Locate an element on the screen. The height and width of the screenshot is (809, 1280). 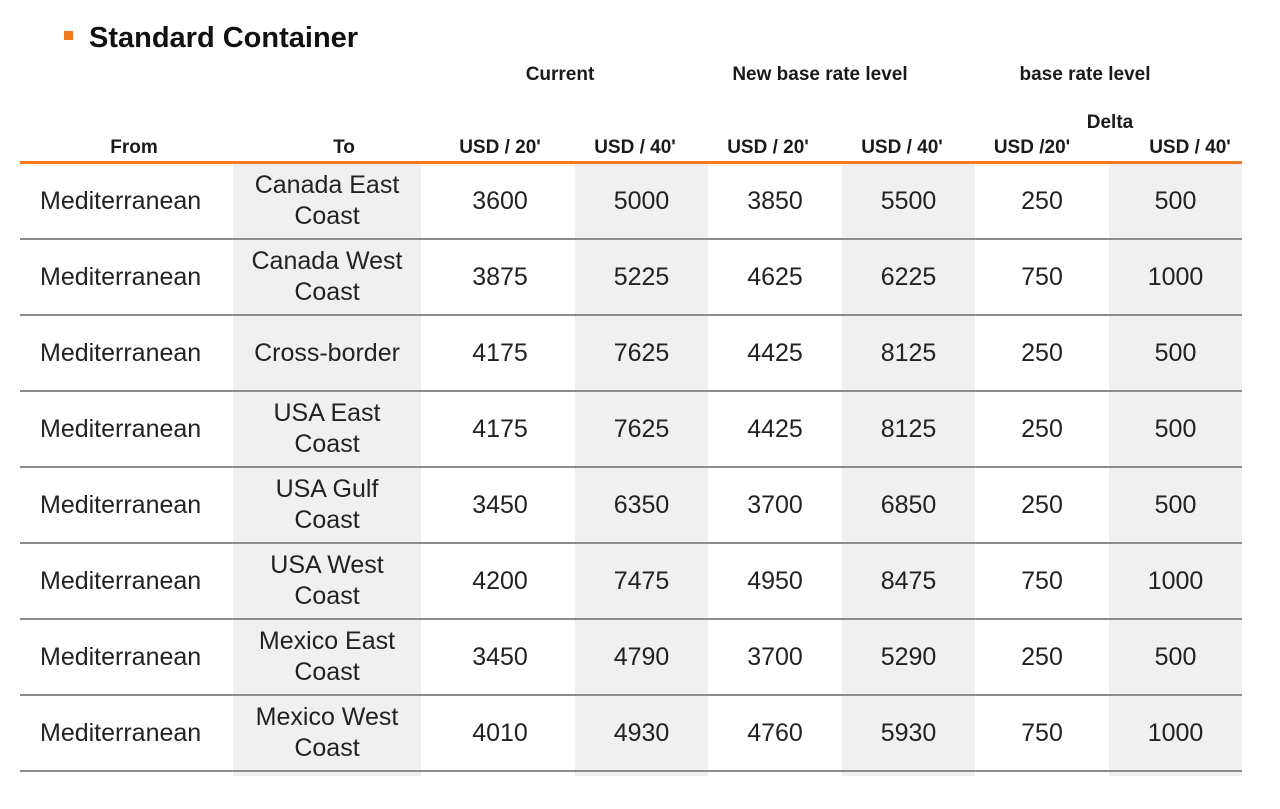
cell-current-usd40: 4790 is located at coordinates (641, 656).